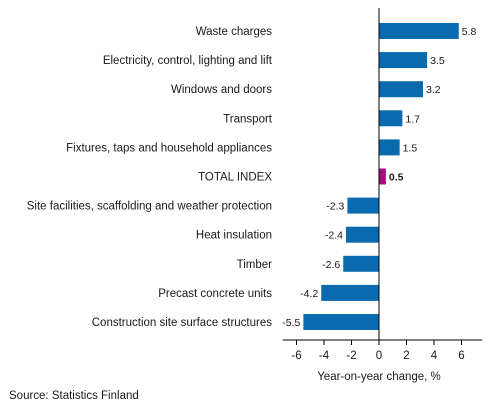 The height and width of the screenshot is (416, 493). What do you see at coordinates (255, 265) in the screenshot?
I see `category-label-timber: Timber` at bounding box center [255, 265].